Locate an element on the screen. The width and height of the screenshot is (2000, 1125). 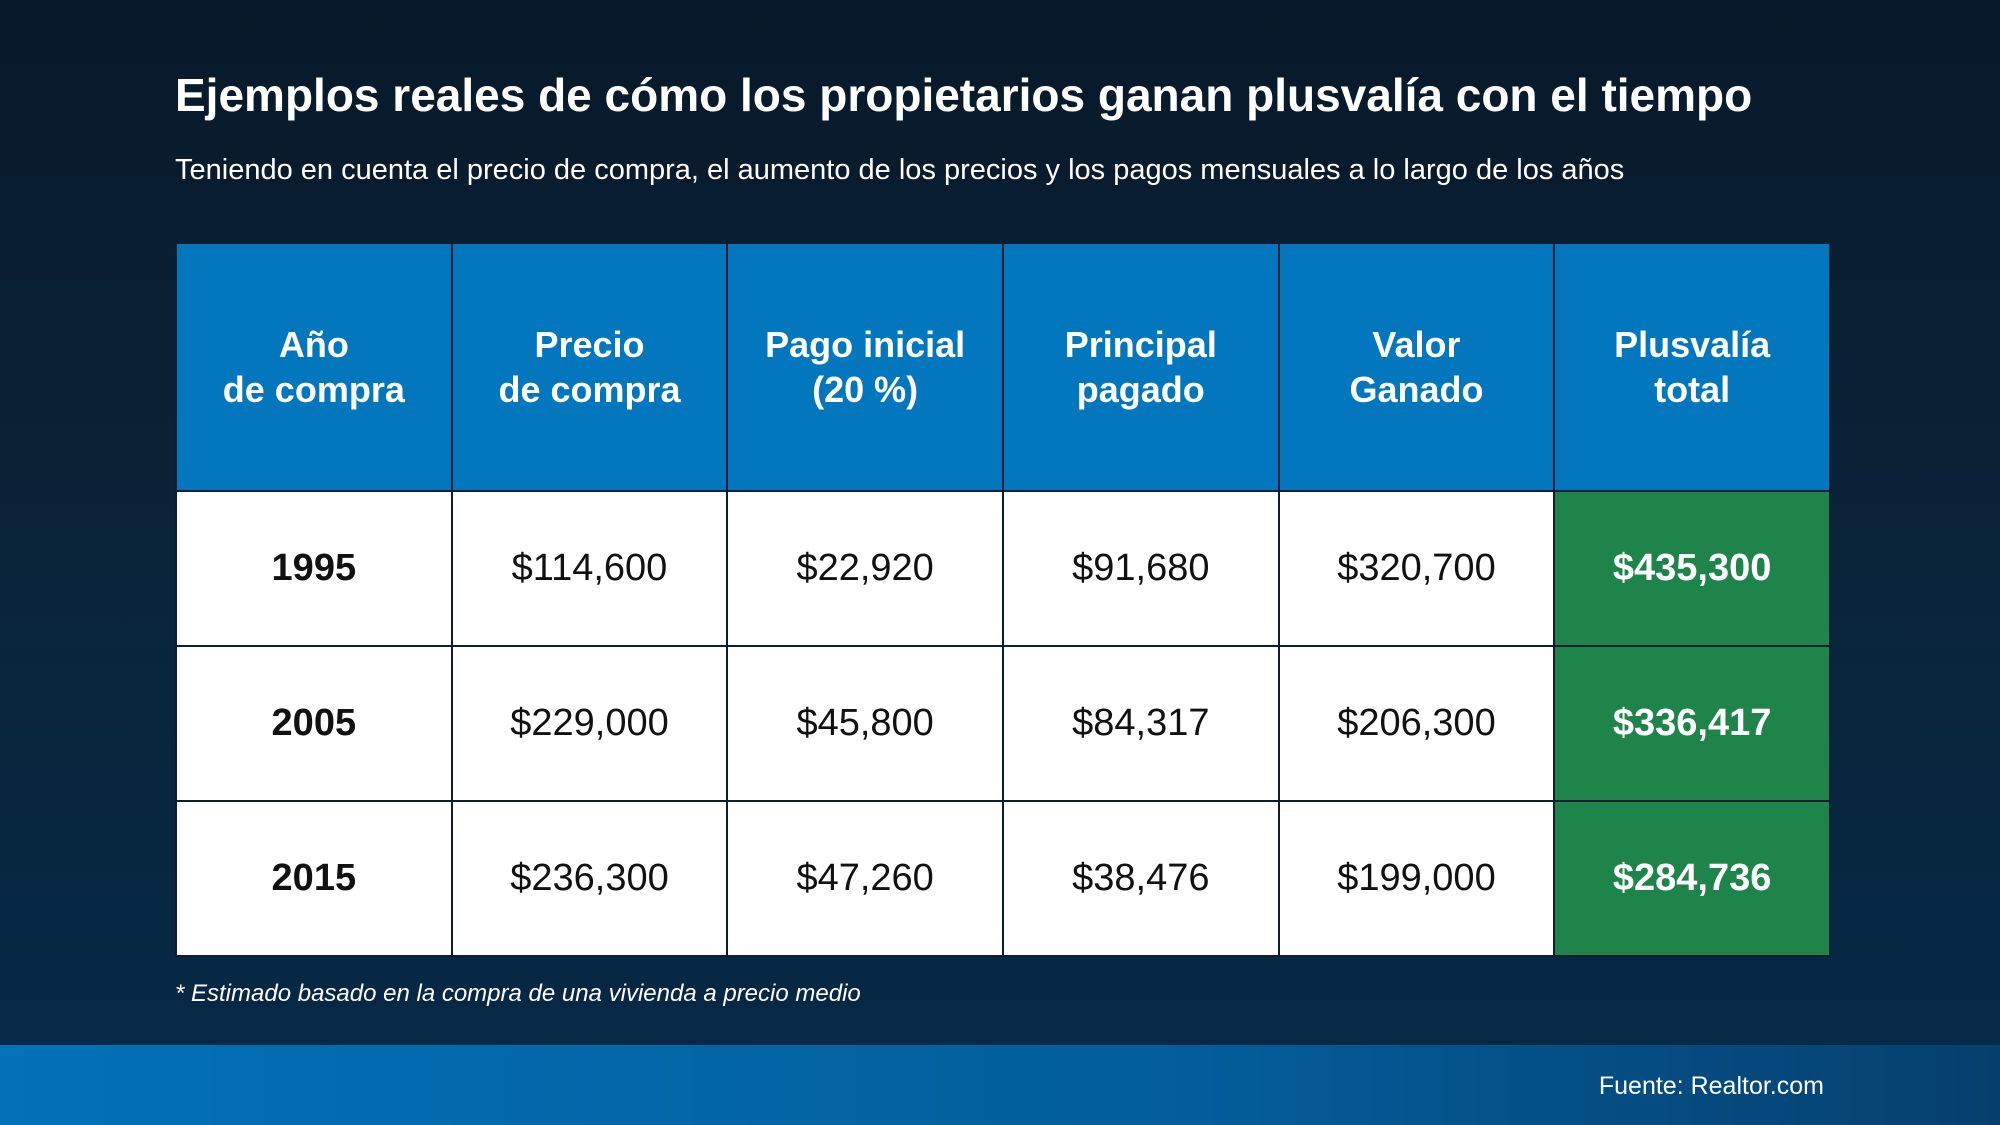
cell-purchase-price: $229,000 is located at coordinates (589, 723).